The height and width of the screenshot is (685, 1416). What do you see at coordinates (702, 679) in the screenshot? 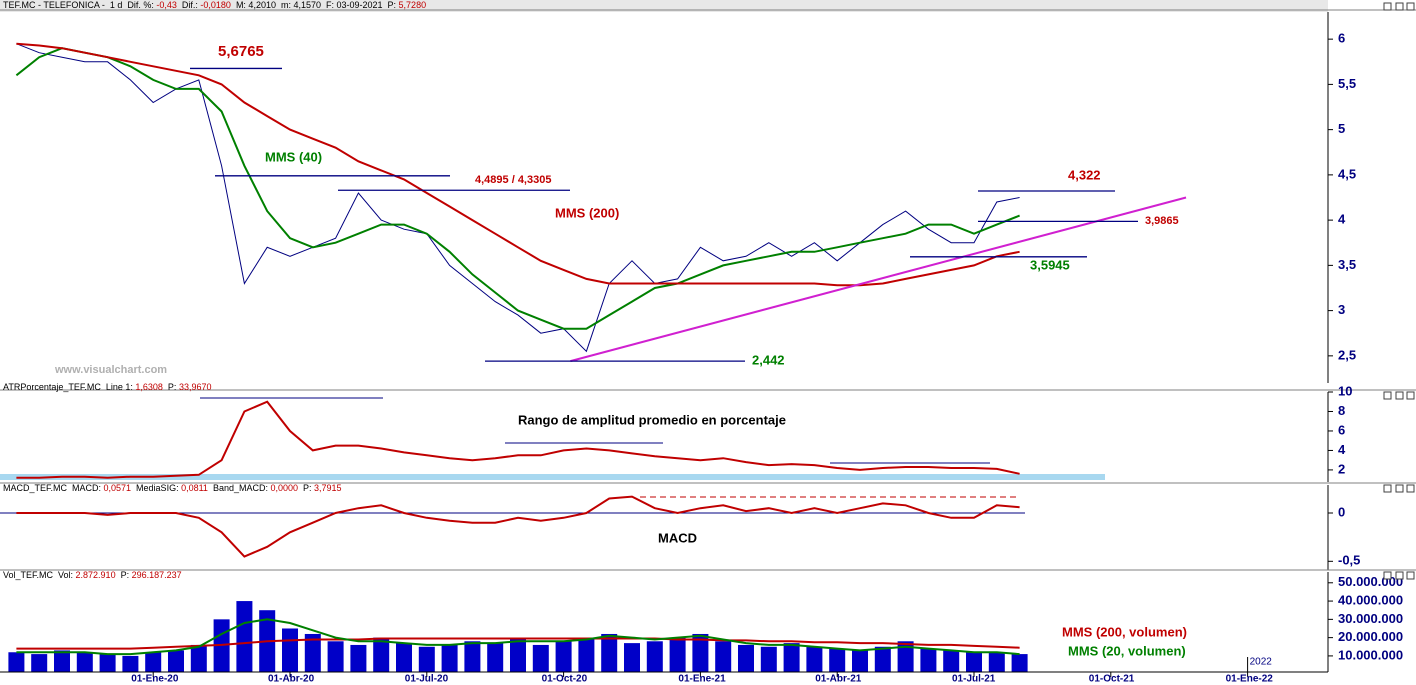
I see `x-tick-label: 01-Ene-21` at bounding box center [702, 679].